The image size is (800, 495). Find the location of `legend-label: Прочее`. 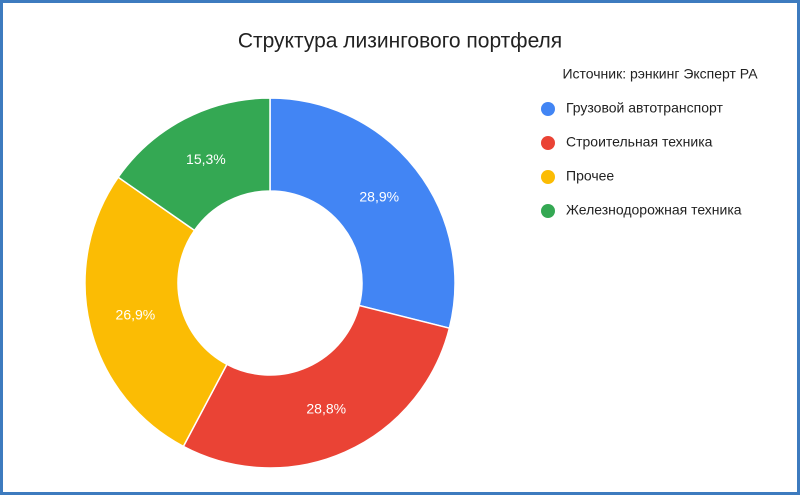

legend-label: Прочее is located at coordinates (590, 176).